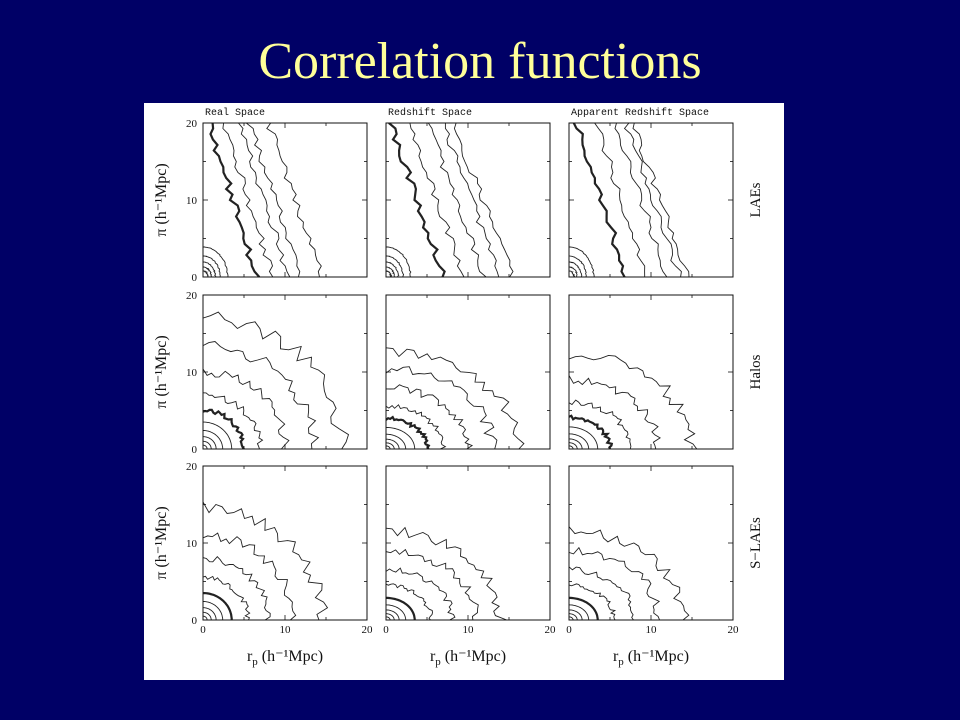  Describe the element at coordinates (430, 113) in the screenshot. I see `column-title: Redshift Space` at that location.